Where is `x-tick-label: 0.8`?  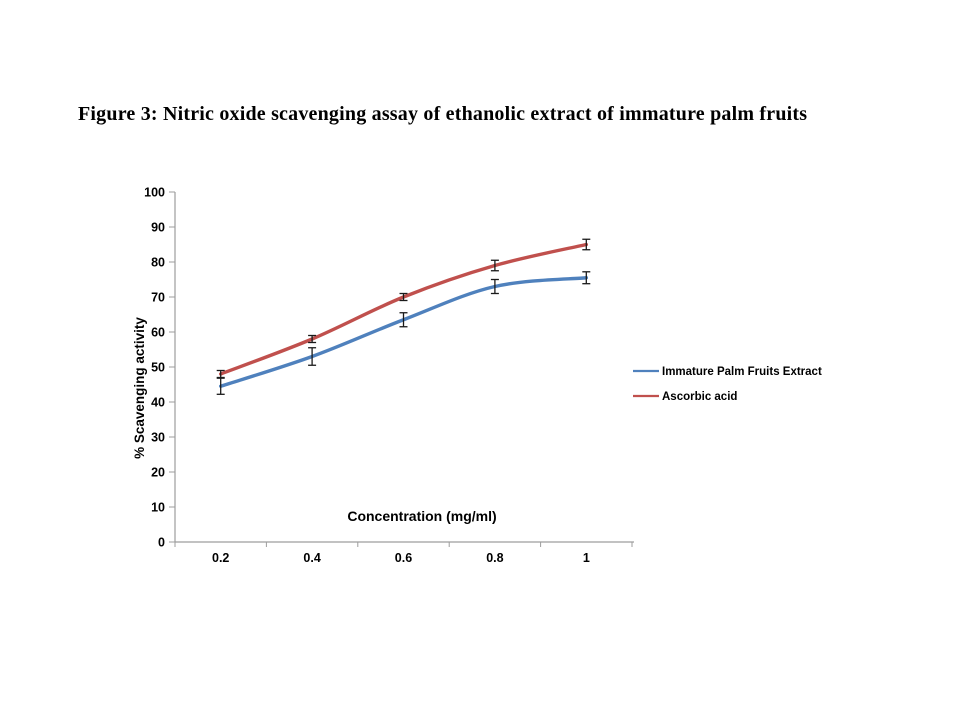
x-tick-label: 0.8 is located at coordinates (494, 558).